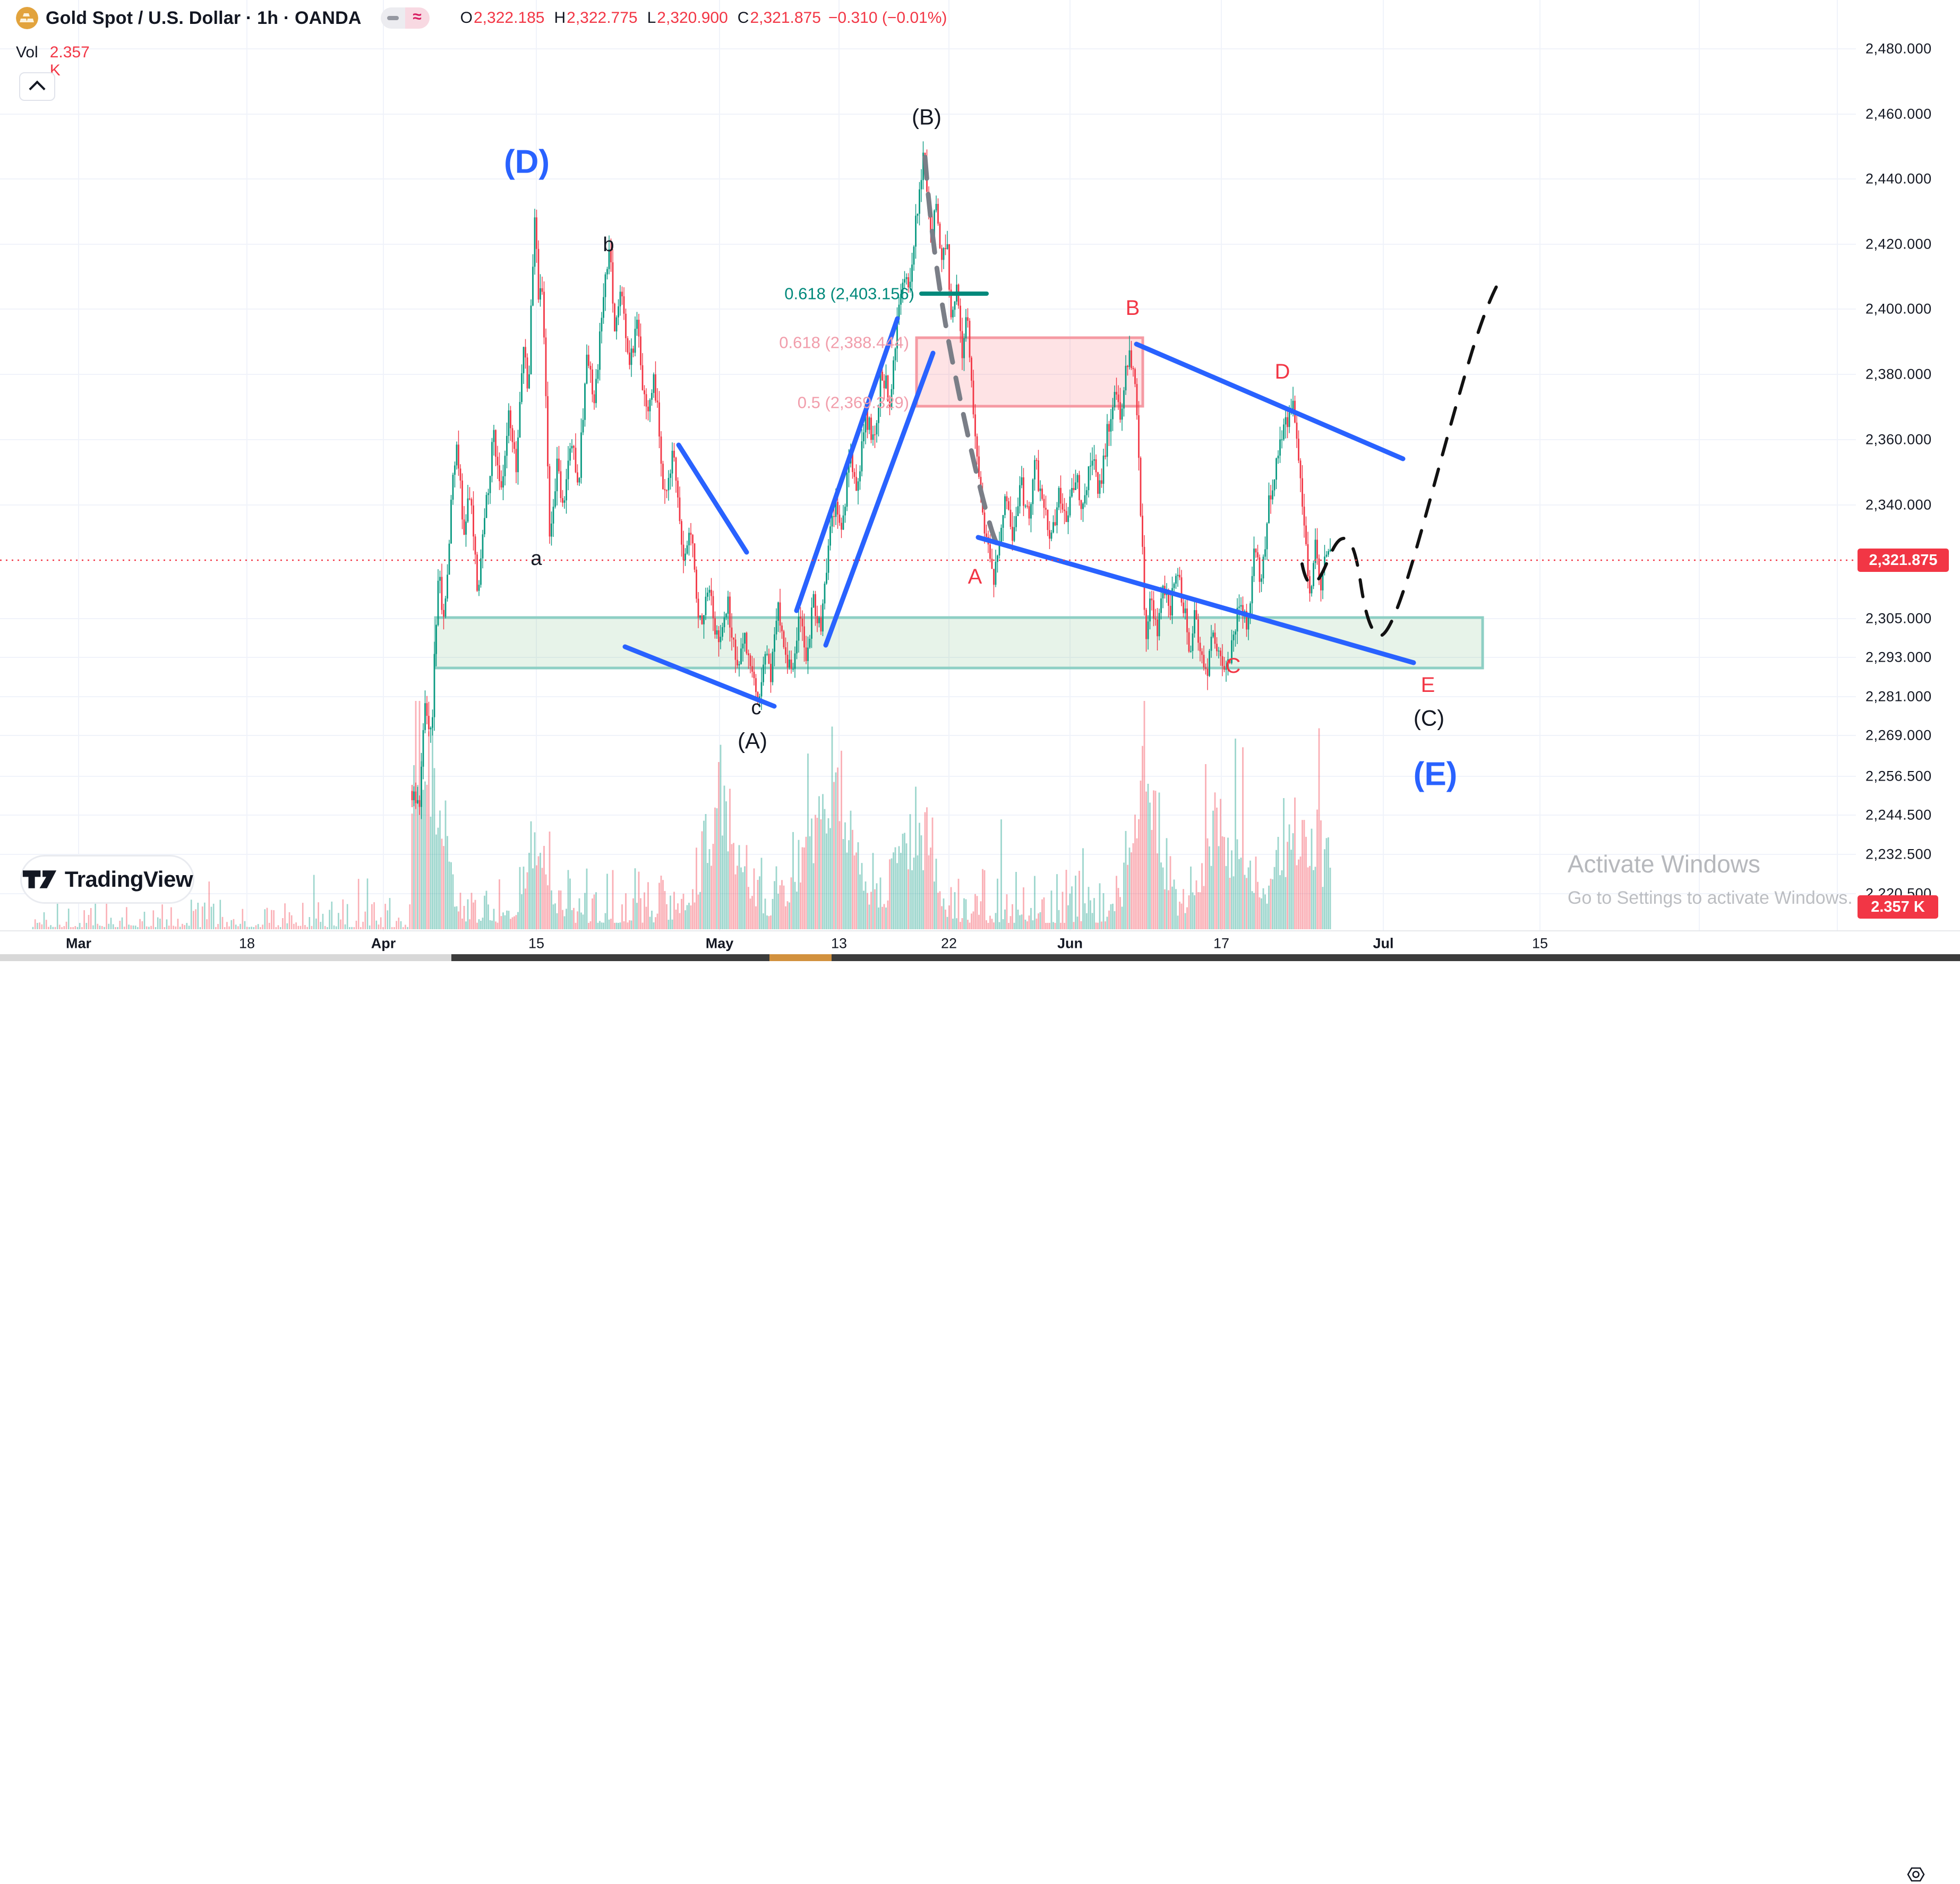 Image resolution: width=1960 pixels, height=1884 pixels. I want to click on taskbar, so click(980, 958).